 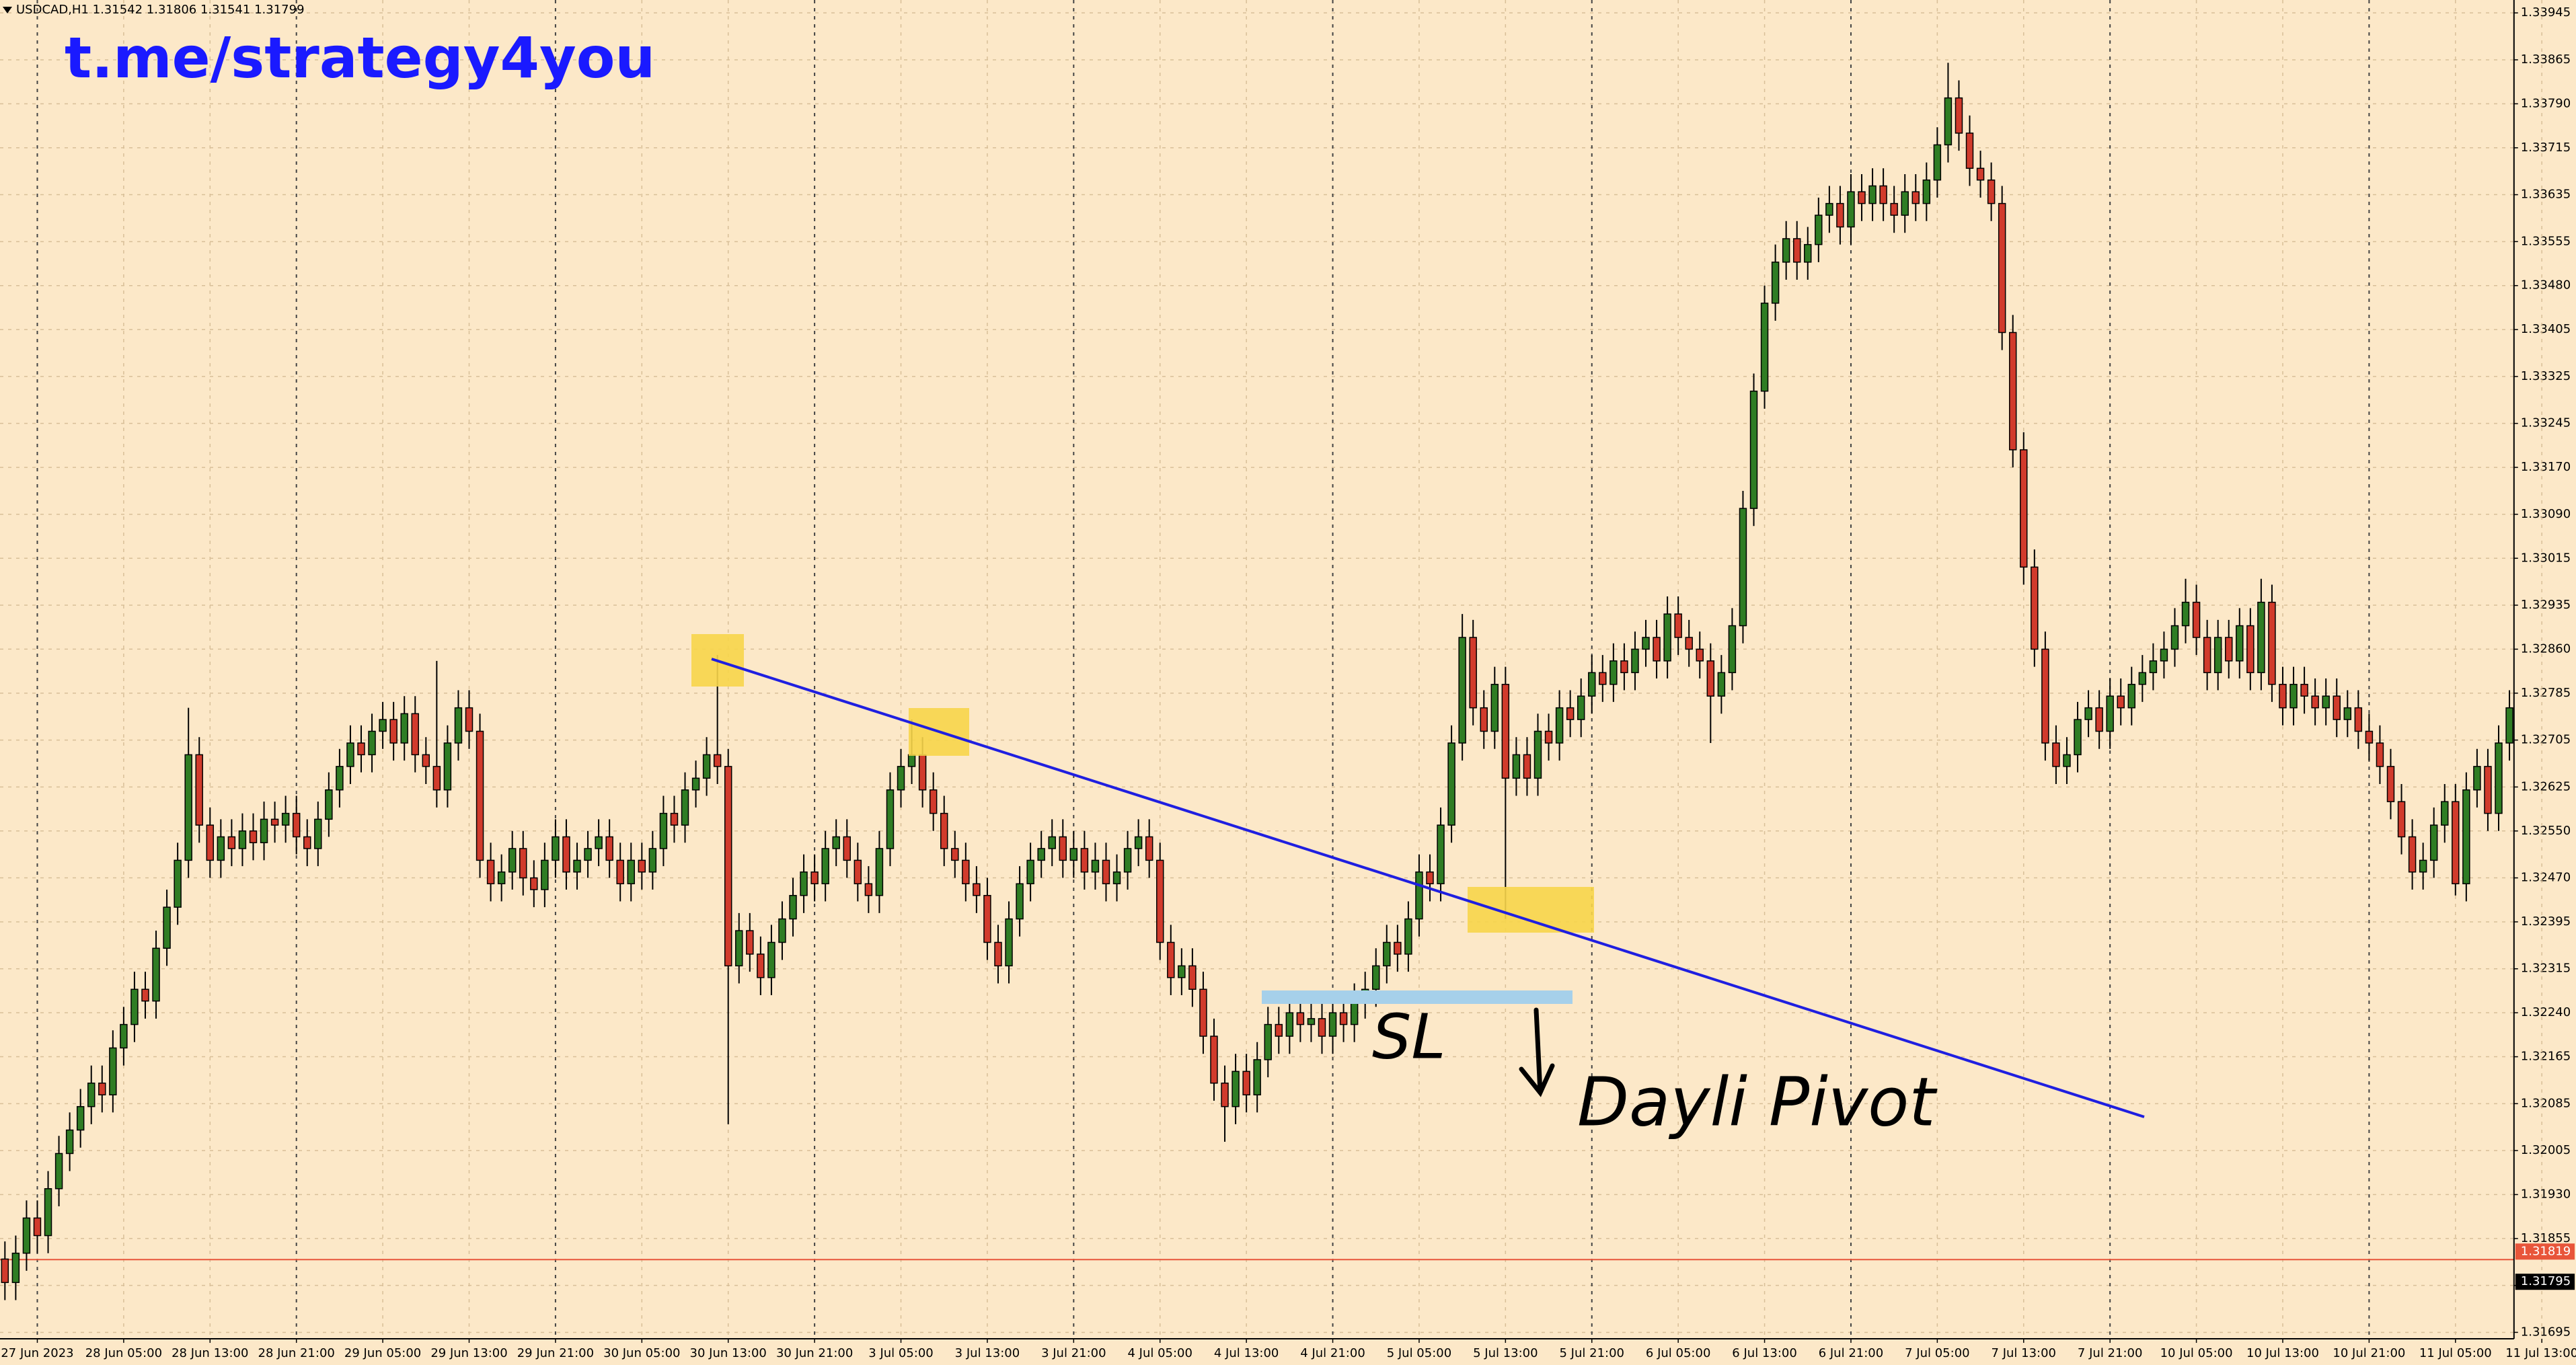 What do you see at coordinates (2546, 195) in the screenshot?
I see `y-tick-label: 1.33635` at bounding box center [2546, 195].